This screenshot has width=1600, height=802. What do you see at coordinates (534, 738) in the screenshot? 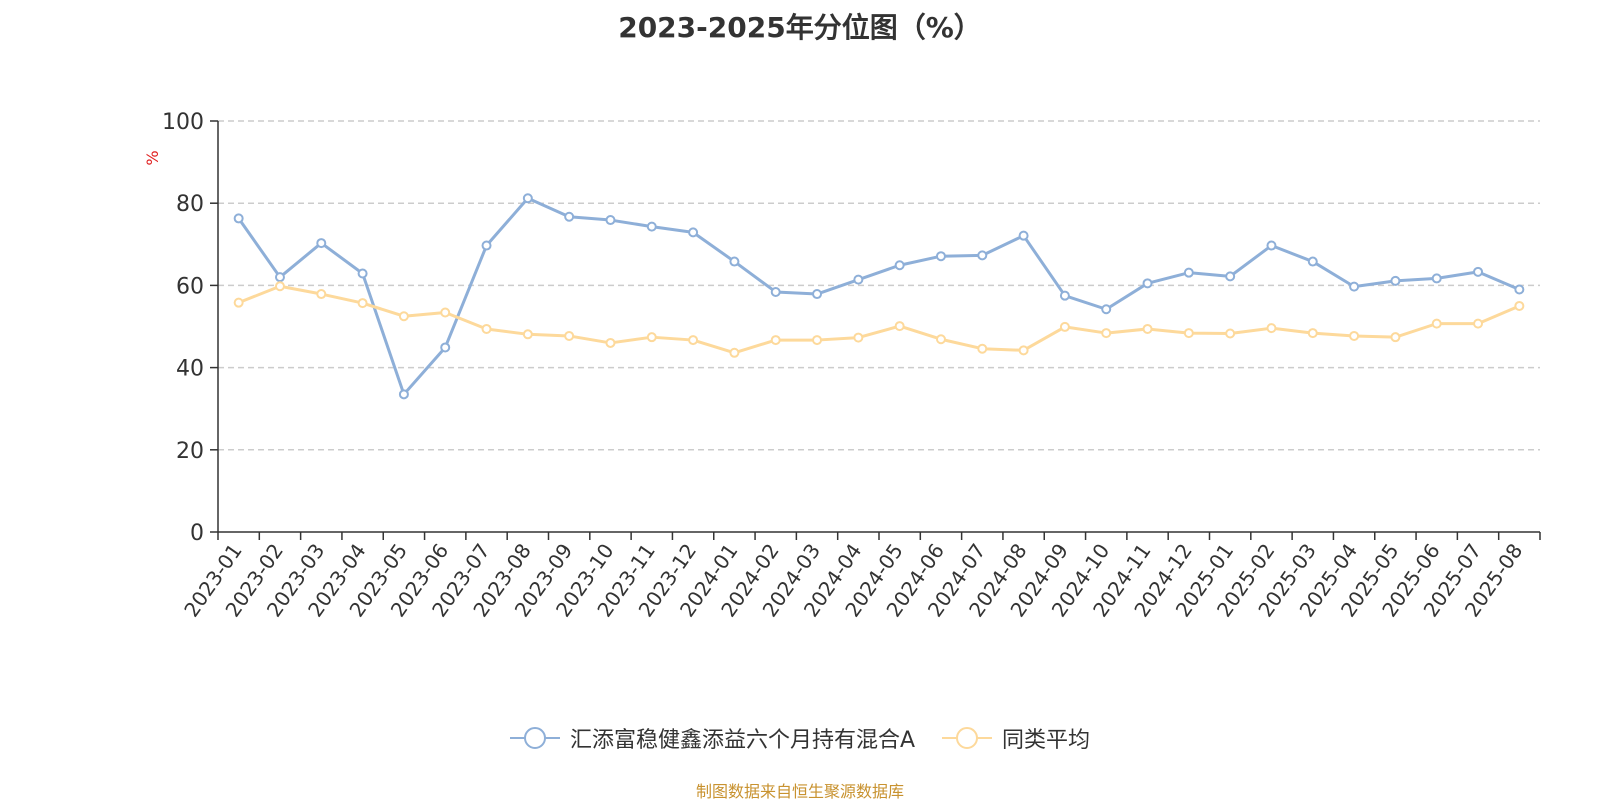
I see `legend-marker-series-1-icon` at bounding box center [534, 738].